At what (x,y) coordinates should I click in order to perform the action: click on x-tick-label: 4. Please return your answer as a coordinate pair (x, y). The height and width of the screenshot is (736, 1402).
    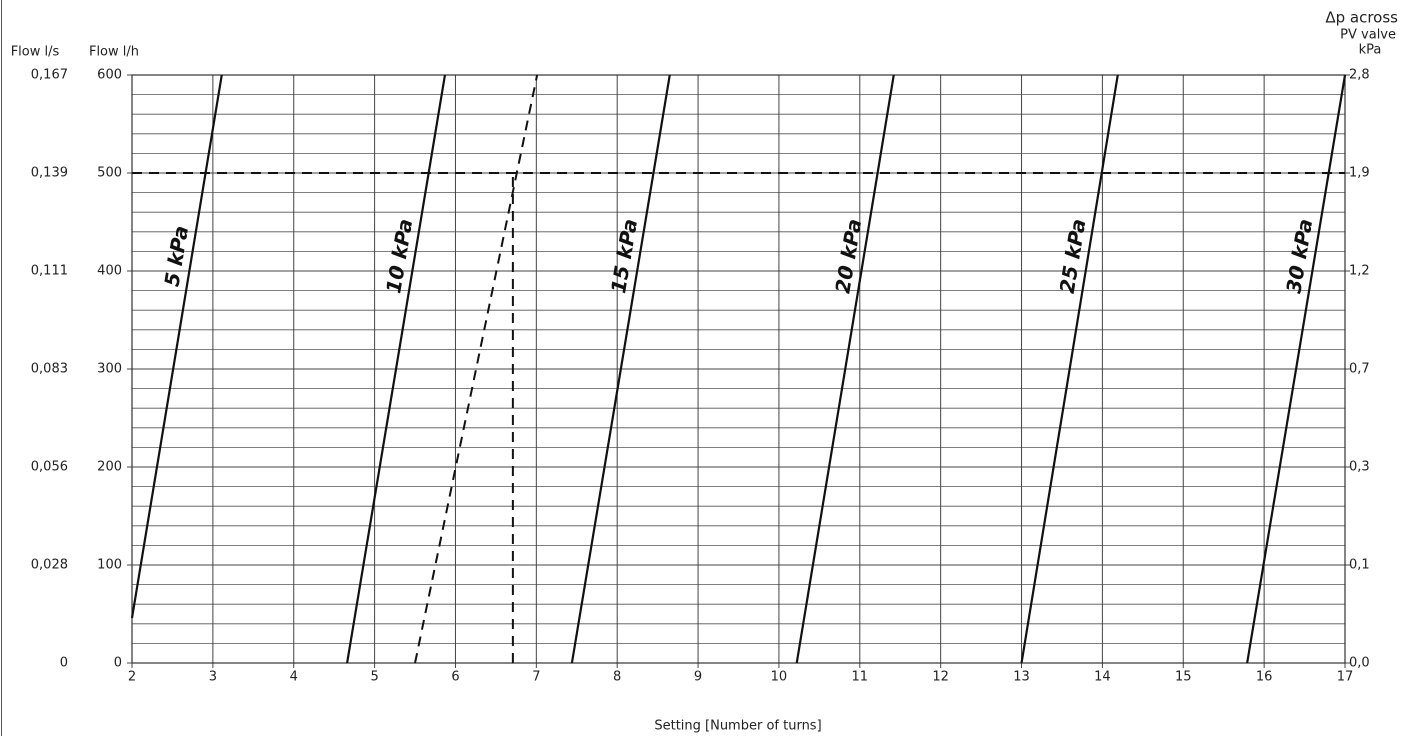
    Looking at the image, I should click on (294, 677).